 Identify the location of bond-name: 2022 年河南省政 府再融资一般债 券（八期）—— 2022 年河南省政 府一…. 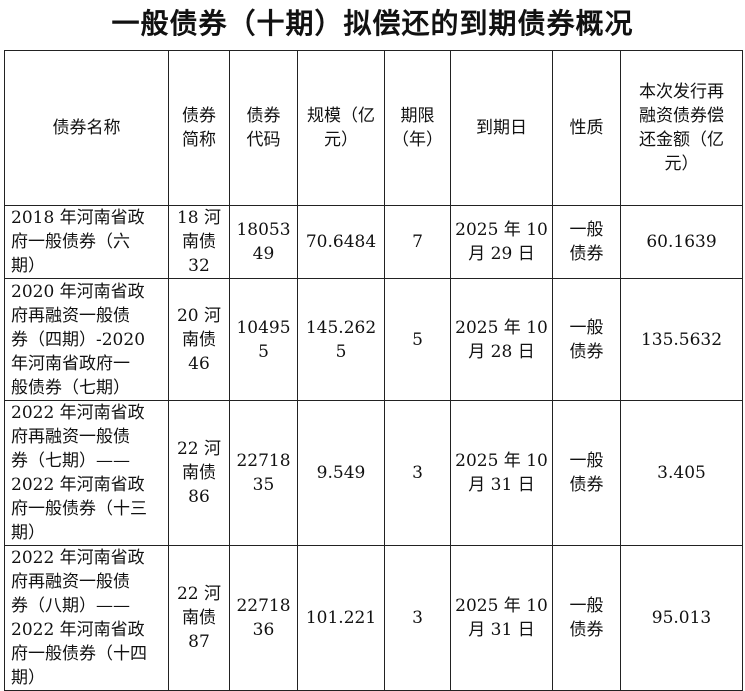
(86, 618).